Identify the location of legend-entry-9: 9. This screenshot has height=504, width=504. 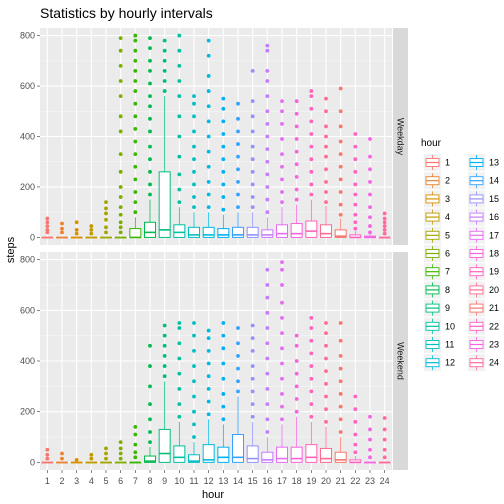
(437, 308).